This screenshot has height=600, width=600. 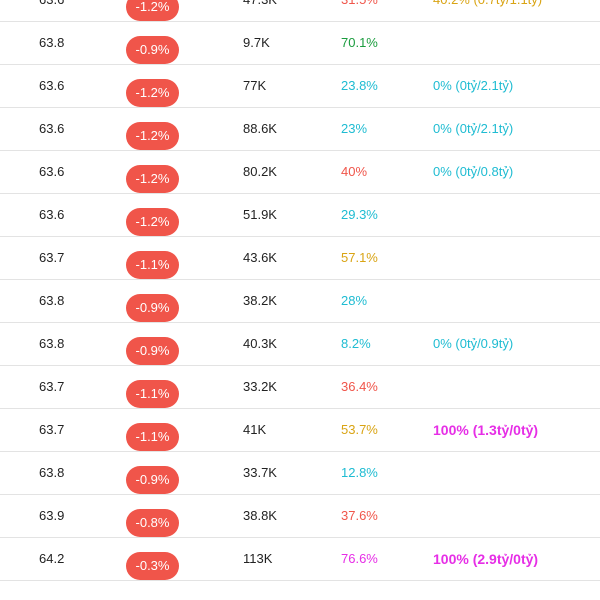 I want to click on change-badge: -0.8%, so click(x=152, y=523).